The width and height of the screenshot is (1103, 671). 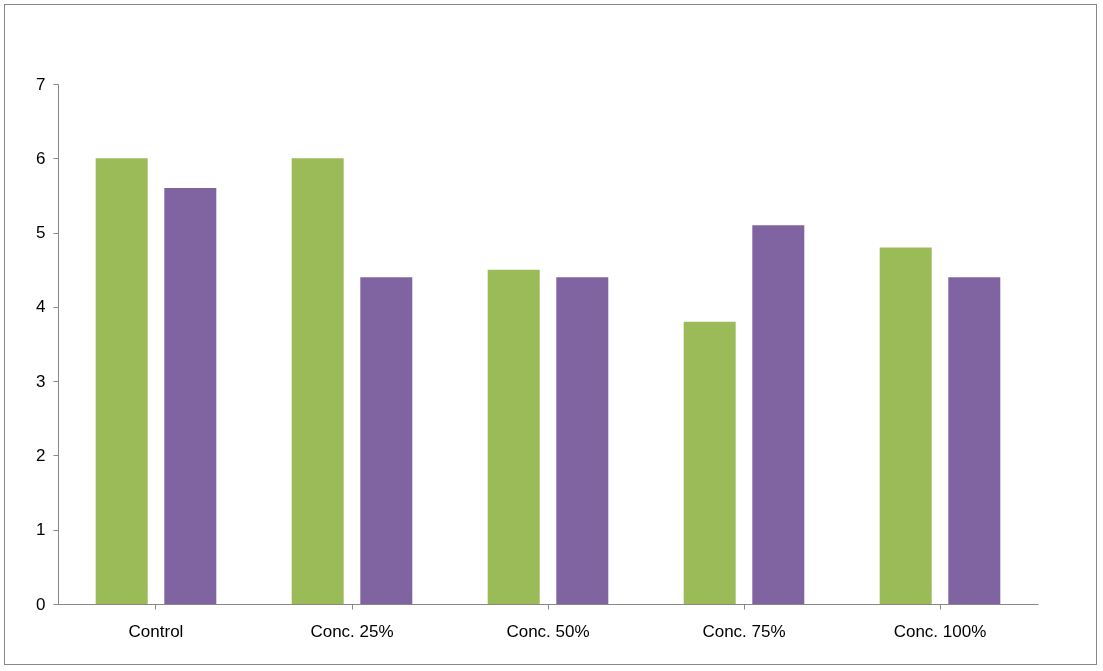 I want to click on x-tick-label: Control, so click(x=156, y=631).